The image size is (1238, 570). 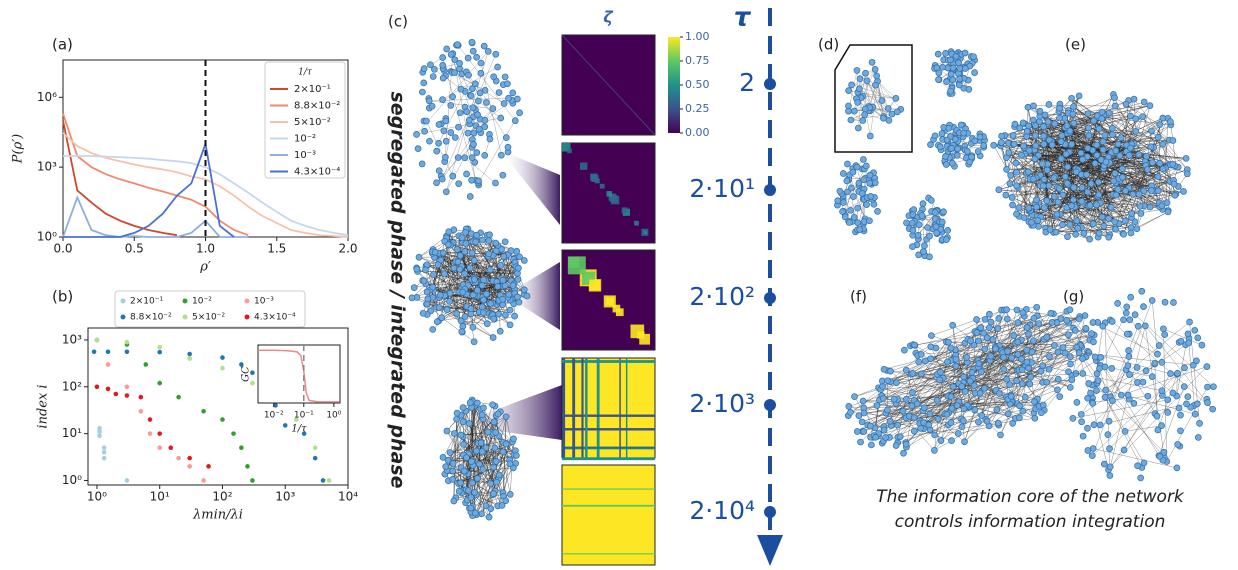 What do you see at coordinates (530, 187) in the screenshot?
I see `projection` at bounding box center [530, 187].